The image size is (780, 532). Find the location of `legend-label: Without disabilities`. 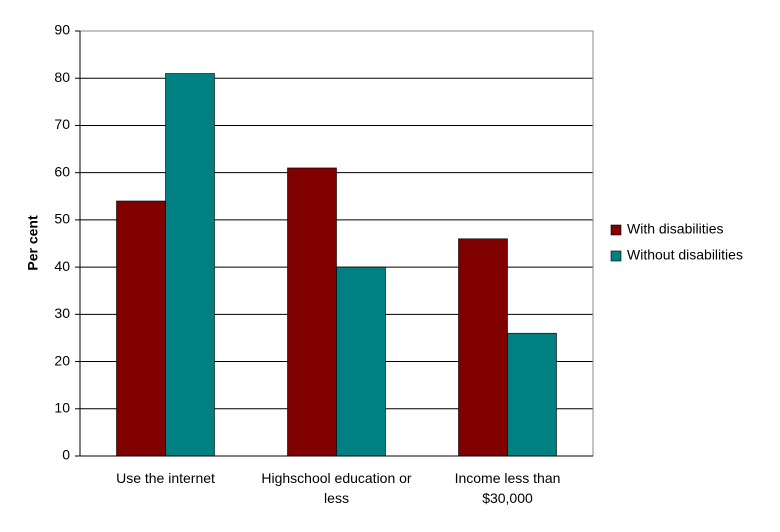

legend-label: Without disabilities is located at coordinates (685, 255).